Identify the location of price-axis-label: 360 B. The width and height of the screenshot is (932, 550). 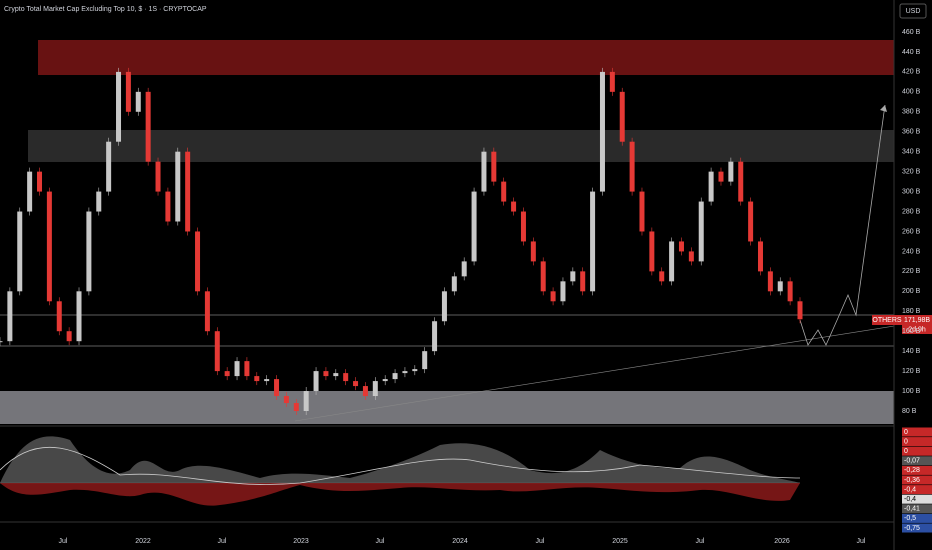
(911, 132).